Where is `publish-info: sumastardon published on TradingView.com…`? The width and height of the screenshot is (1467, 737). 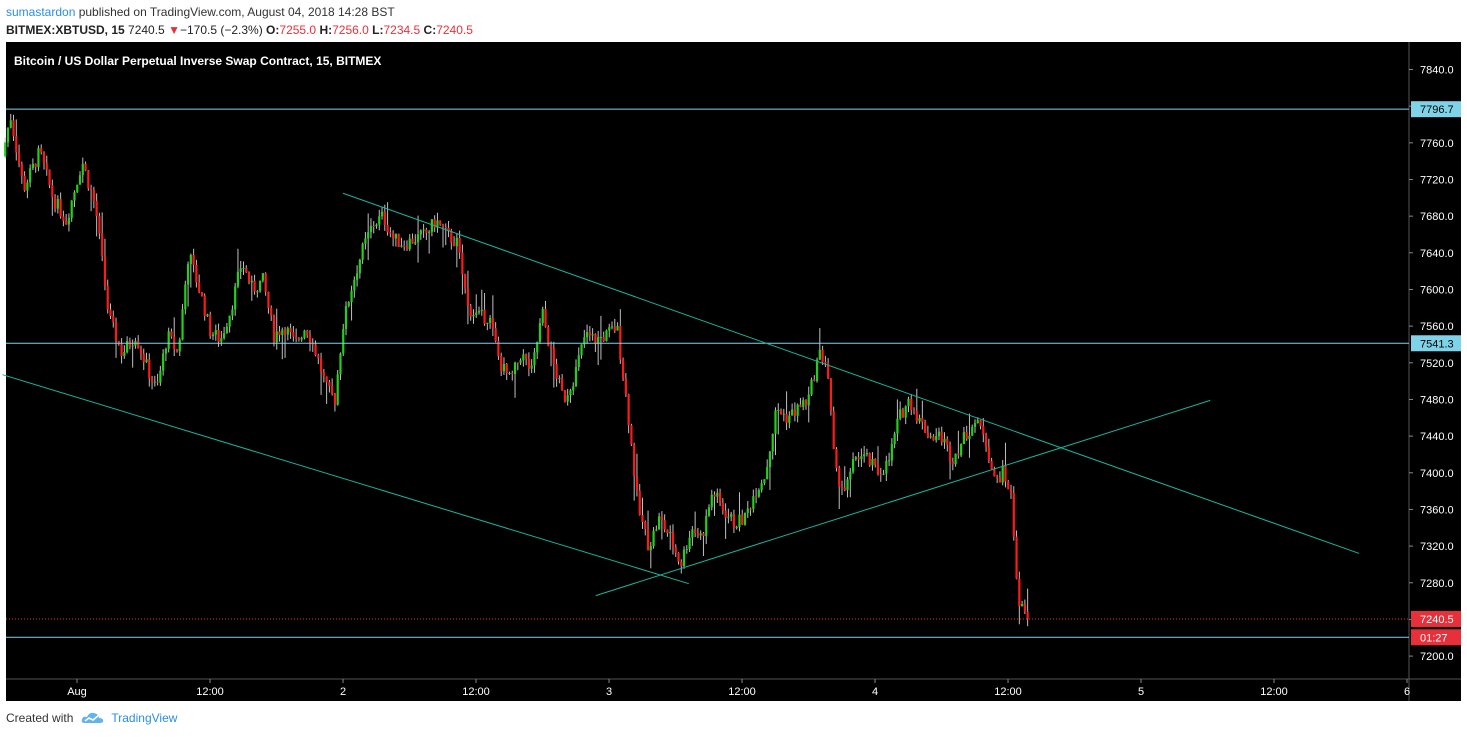
publish-info: sumastardon published on TradingView.com… is located at coordinates (200, 12).